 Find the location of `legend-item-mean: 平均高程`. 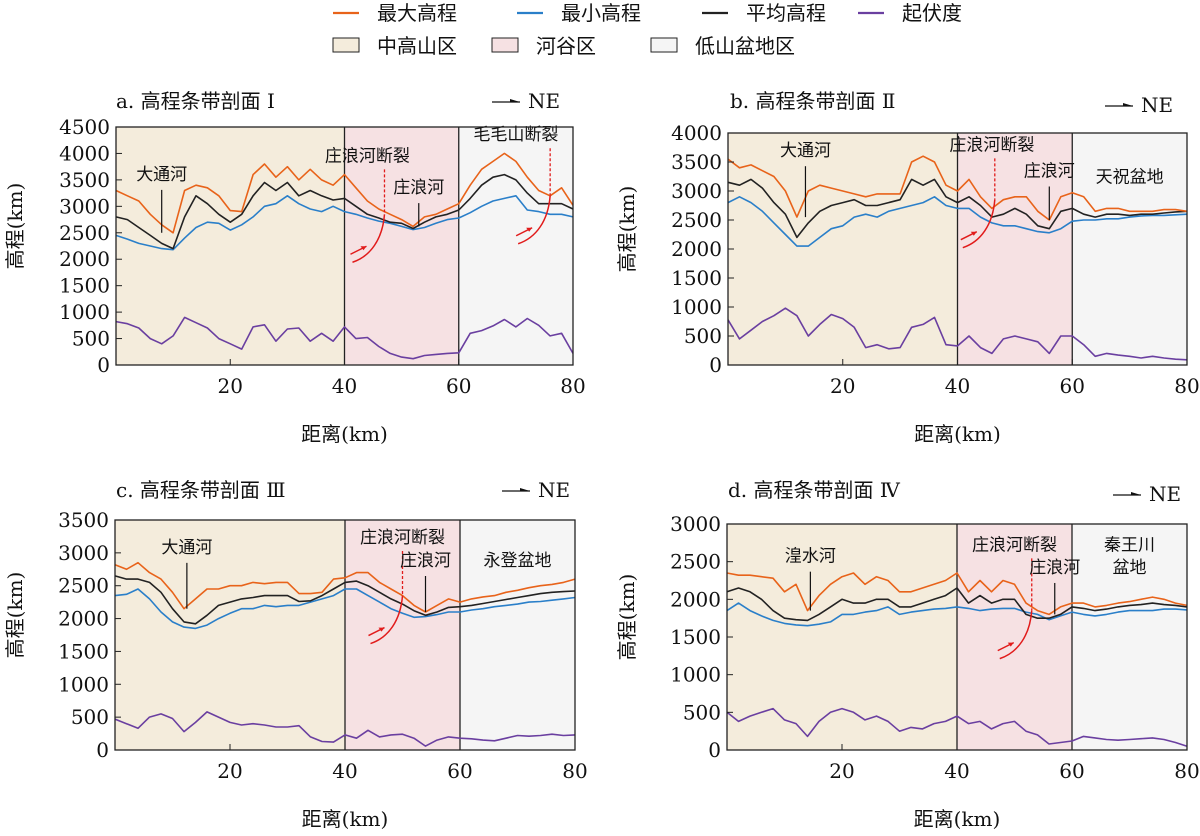

legend-item-mean: 平均高程 is located at coordinates (764, 13).